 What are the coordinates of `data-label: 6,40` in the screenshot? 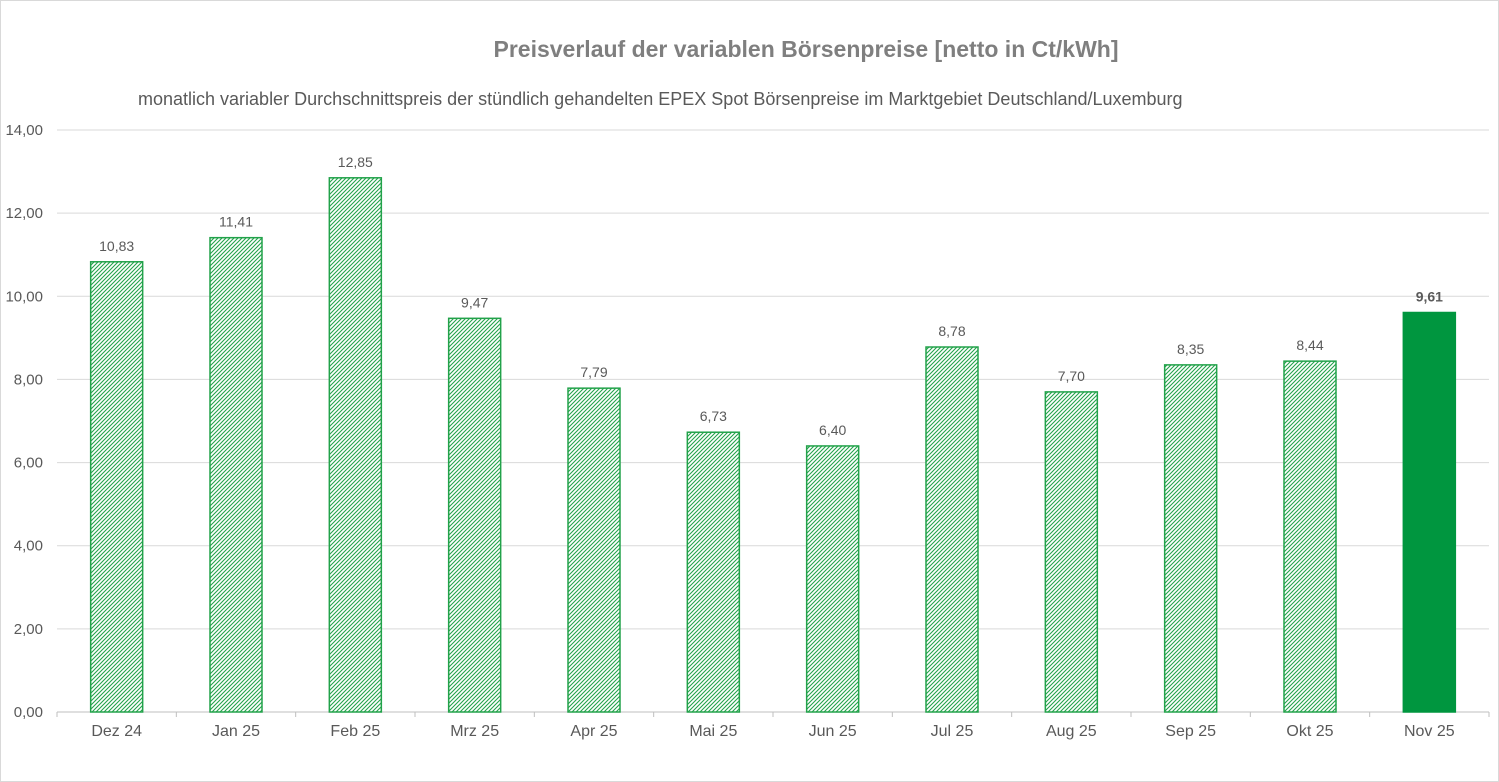 It's located at (832, 430).